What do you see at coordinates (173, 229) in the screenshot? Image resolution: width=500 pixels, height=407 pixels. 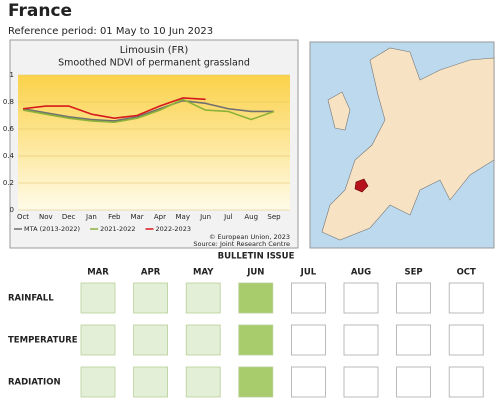 I see `legend-label: 2022-2023` at bounding box center [173, 229].